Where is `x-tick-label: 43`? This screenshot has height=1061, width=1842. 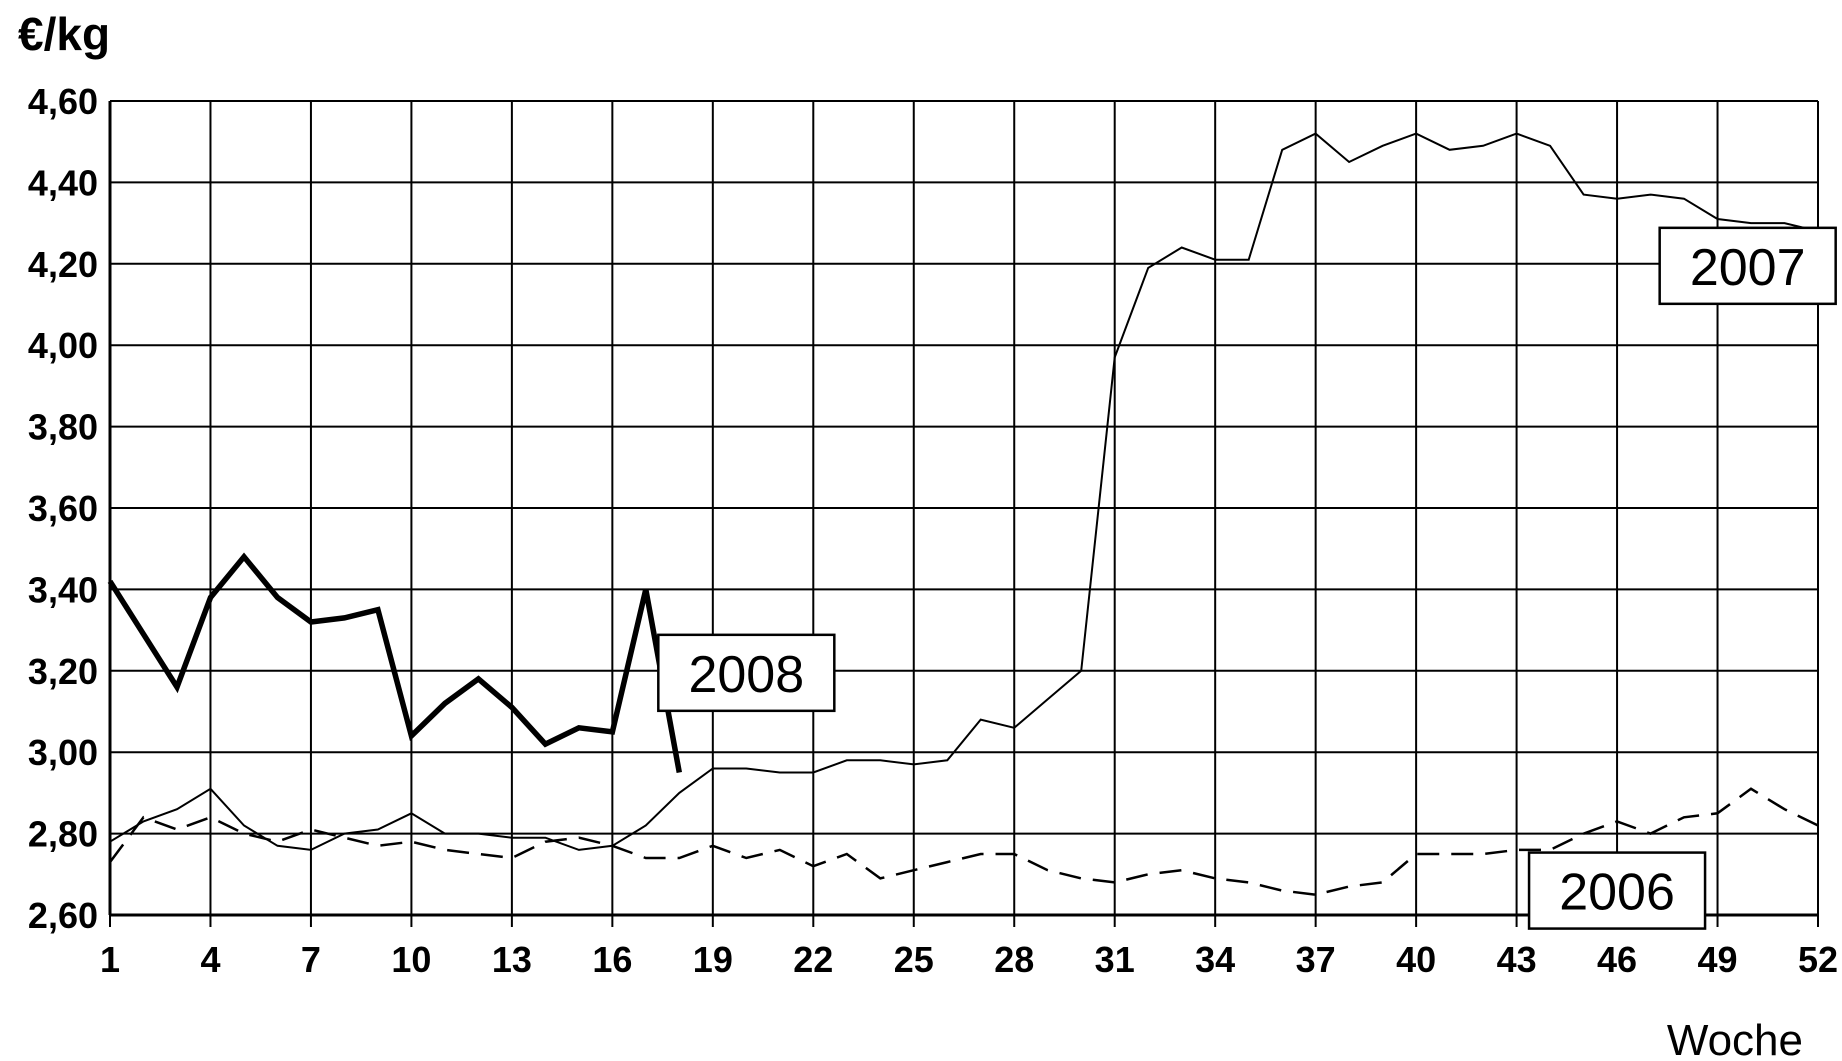 x-tick-label: 43 is located at coordinates (1517, 959).